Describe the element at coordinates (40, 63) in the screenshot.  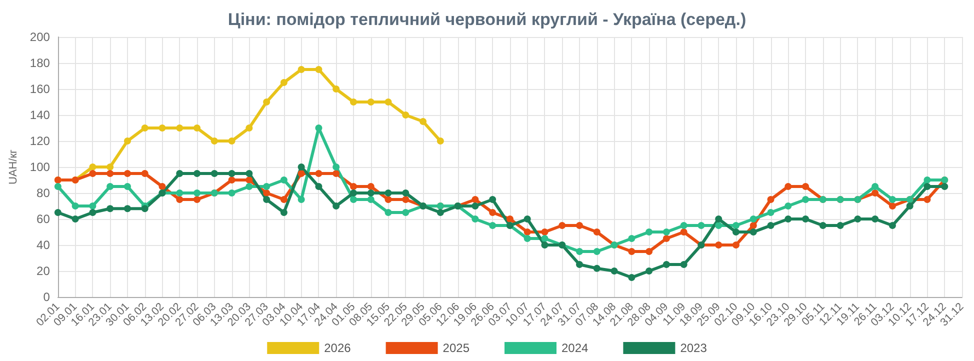
I see `y-tick-label: 180` at that location.